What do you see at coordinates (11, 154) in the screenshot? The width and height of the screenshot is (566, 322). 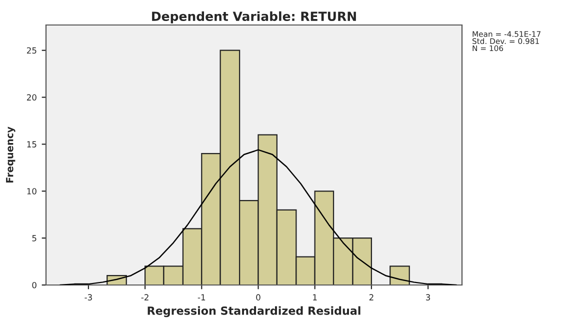 I see `y-axis-title: Frequency` at bounding box center [11, 154].